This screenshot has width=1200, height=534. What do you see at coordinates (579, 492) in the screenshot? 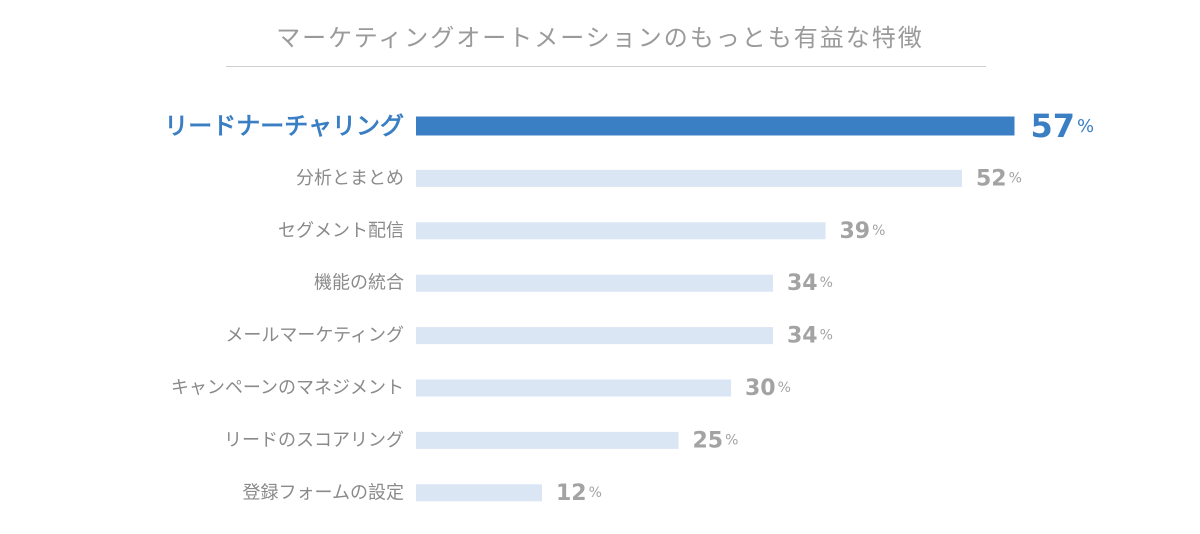
I see `value-label: 12%` at bounding box center [579, 492].